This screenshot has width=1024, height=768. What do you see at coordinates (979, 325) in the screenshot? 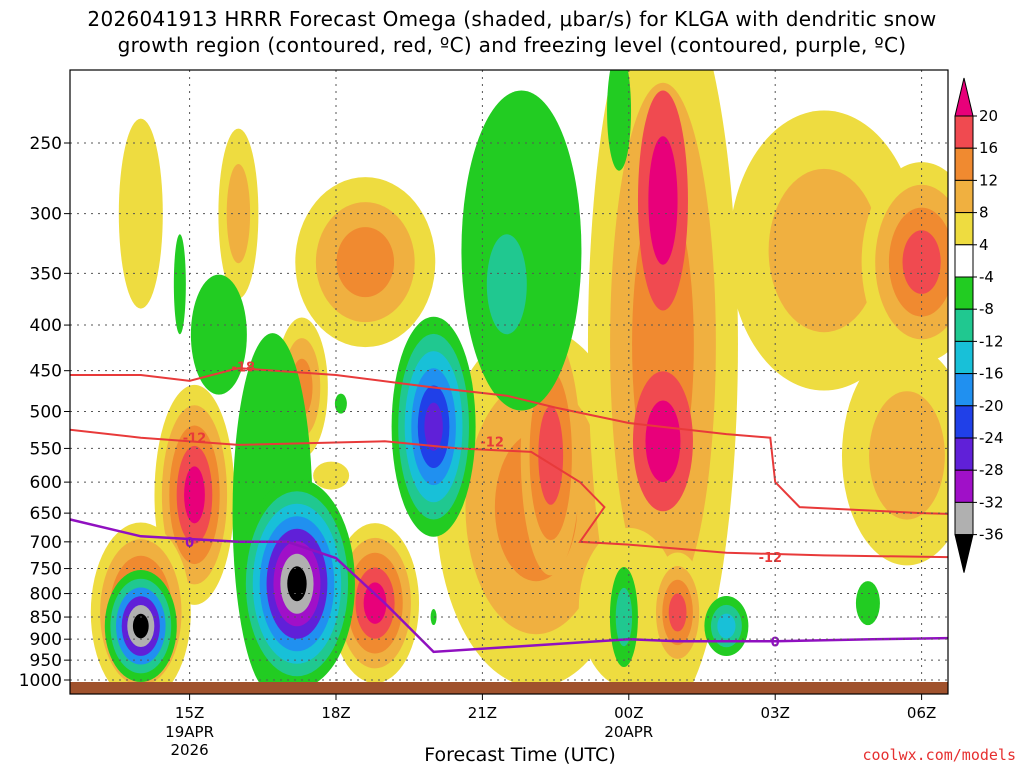
I see `colorbar: 20 16 12 8 4 -4 -8 -12 -16 -20 -24 -28 -32 -36` at bounding box center [979, 325].